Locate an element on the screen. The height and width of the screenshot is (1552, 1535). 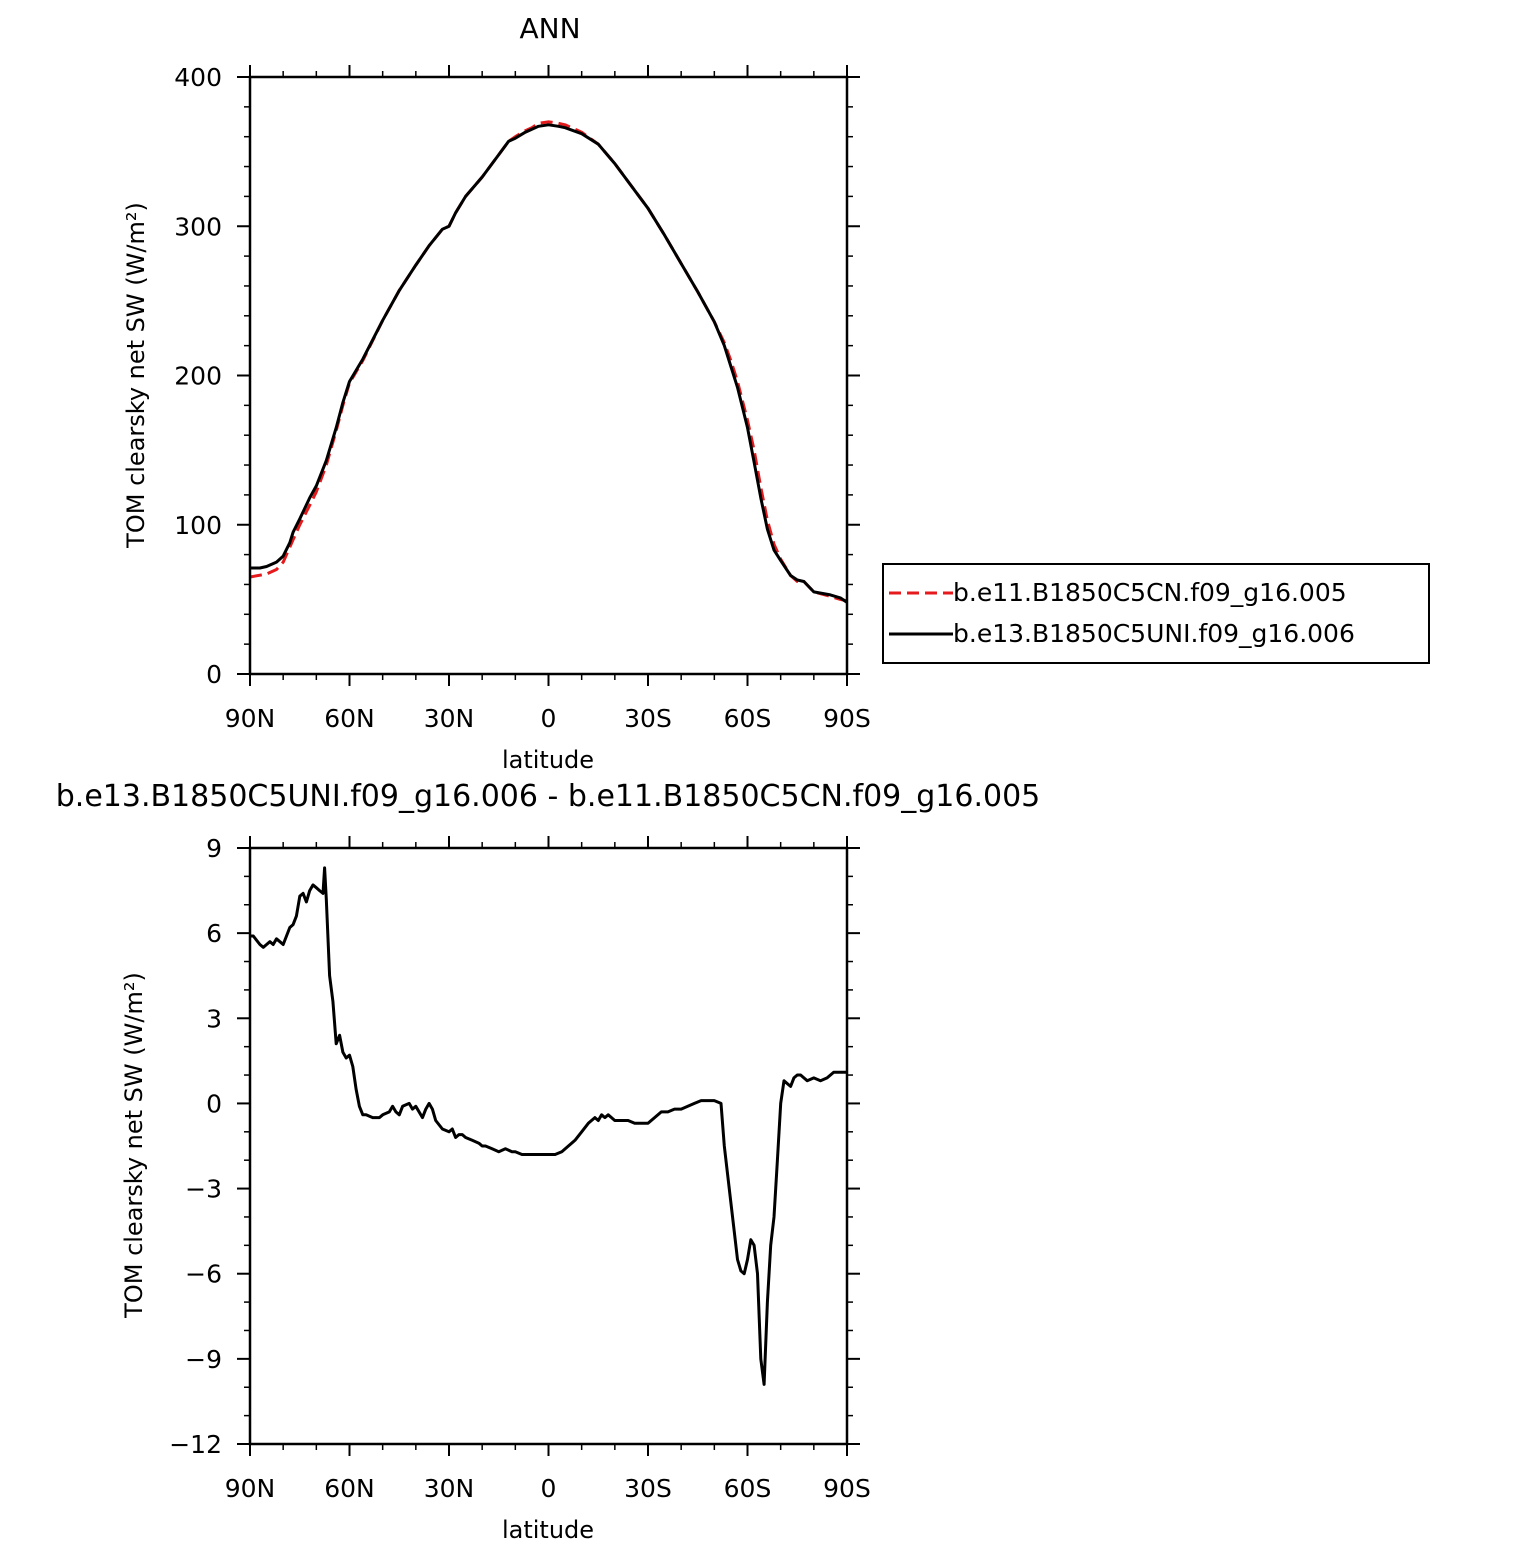
top-x-tick-label: 60S is located at coordinates (748, 718).